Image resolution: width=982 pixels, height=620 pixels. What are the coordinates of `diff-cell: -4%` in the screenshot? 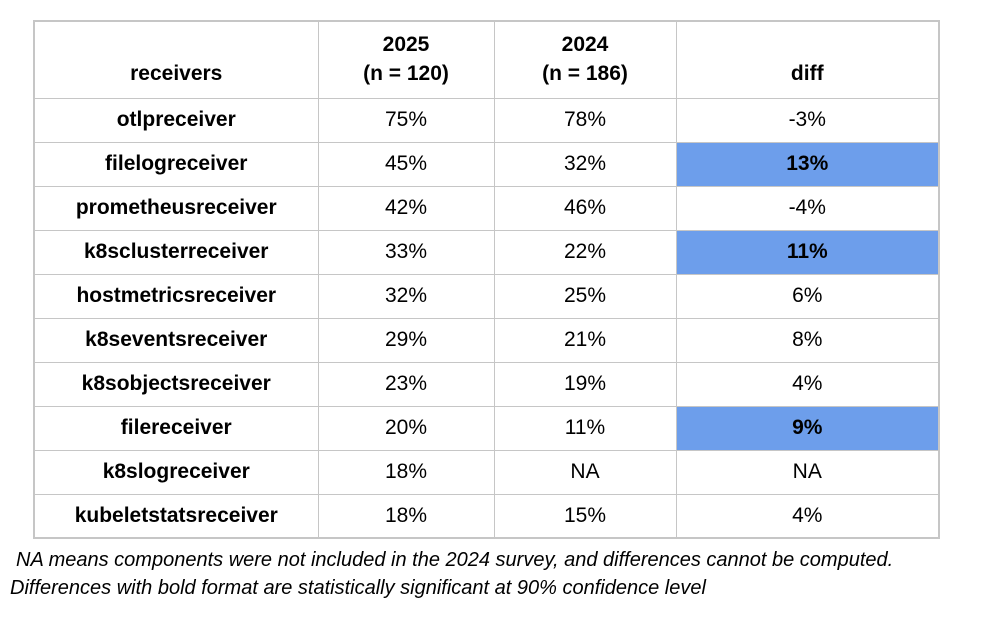 It's located at (807, 208).